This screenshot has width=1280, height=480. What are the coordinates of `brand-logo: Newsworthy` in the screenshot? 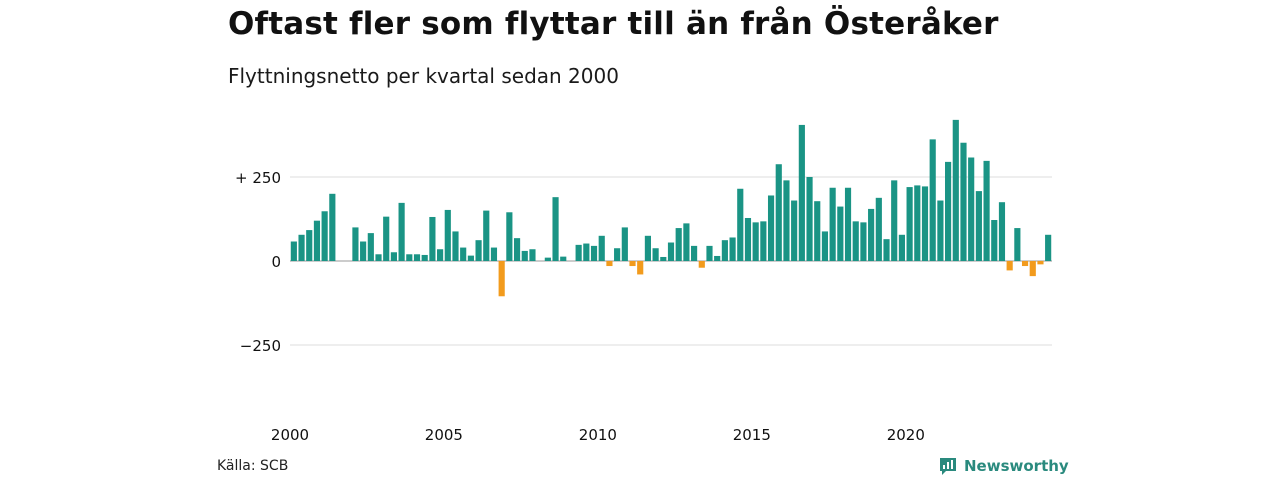 It's located at (1003, 466).